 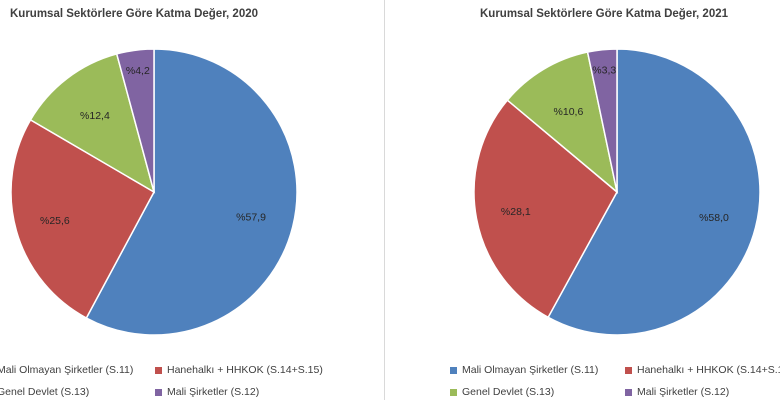 What do you see at coordinates (569, 112) in the screenshot?
I see `data-label-genel-devlet-s-13: %10,6` at bounding box center [569, 112].